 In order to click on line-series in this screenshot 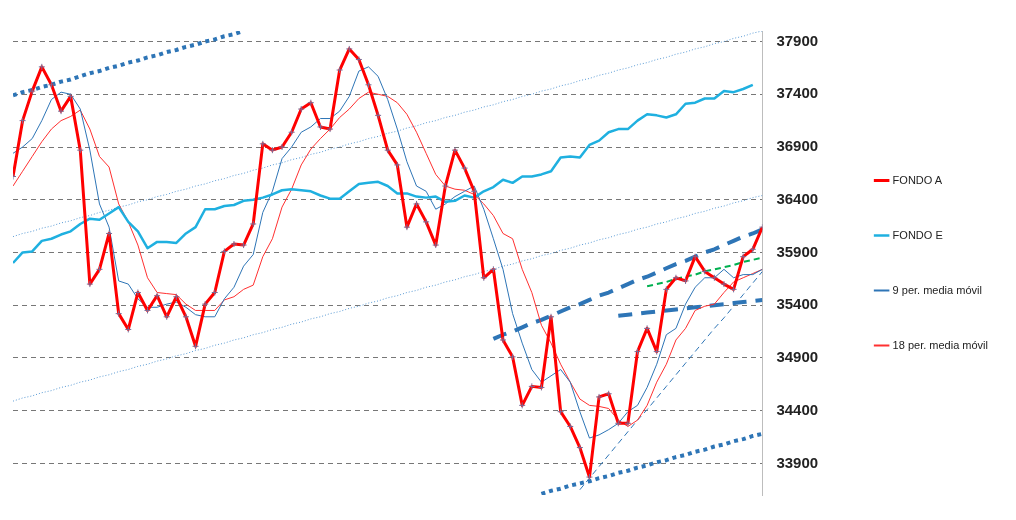, I will do `click(704, 272)`.